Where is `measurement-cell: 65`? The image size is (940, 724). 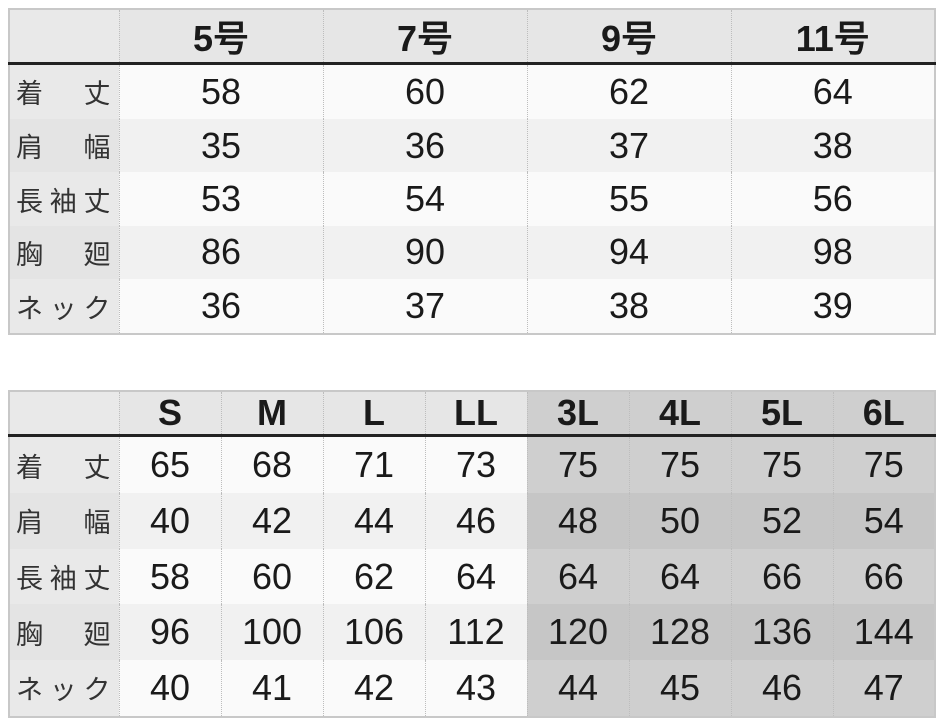 measurement-cell: 65 is located at coordinates (169, 464).